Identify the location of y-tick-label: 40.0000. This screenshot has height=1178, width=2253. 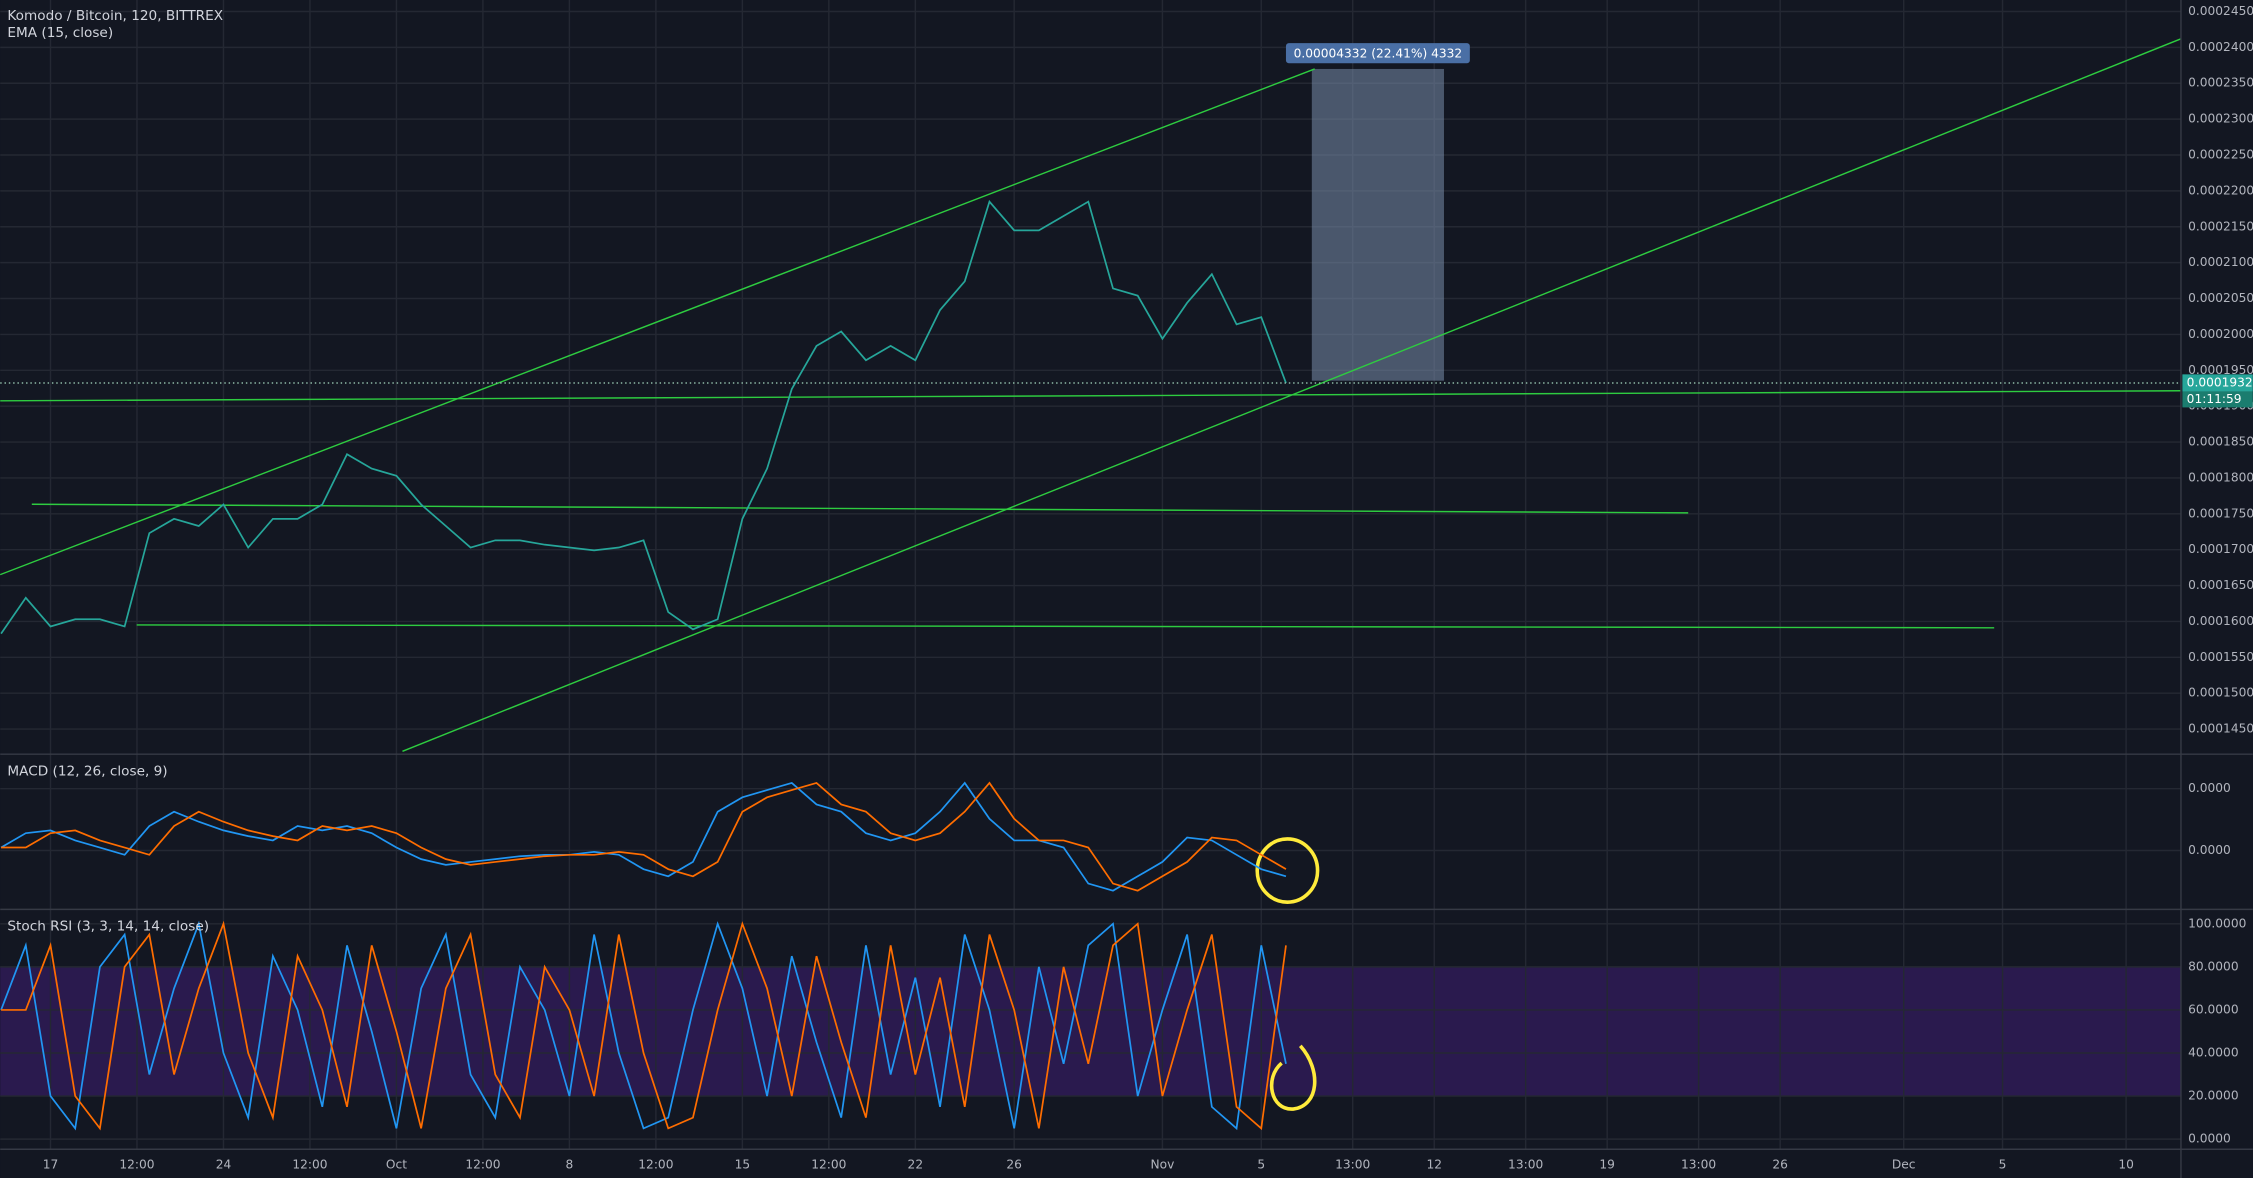
(2213, 1053).